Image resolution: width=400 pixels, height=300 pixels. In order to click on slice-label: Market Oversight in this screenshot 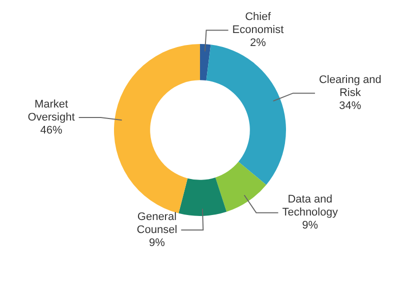, I will do `click(51, 111)`.